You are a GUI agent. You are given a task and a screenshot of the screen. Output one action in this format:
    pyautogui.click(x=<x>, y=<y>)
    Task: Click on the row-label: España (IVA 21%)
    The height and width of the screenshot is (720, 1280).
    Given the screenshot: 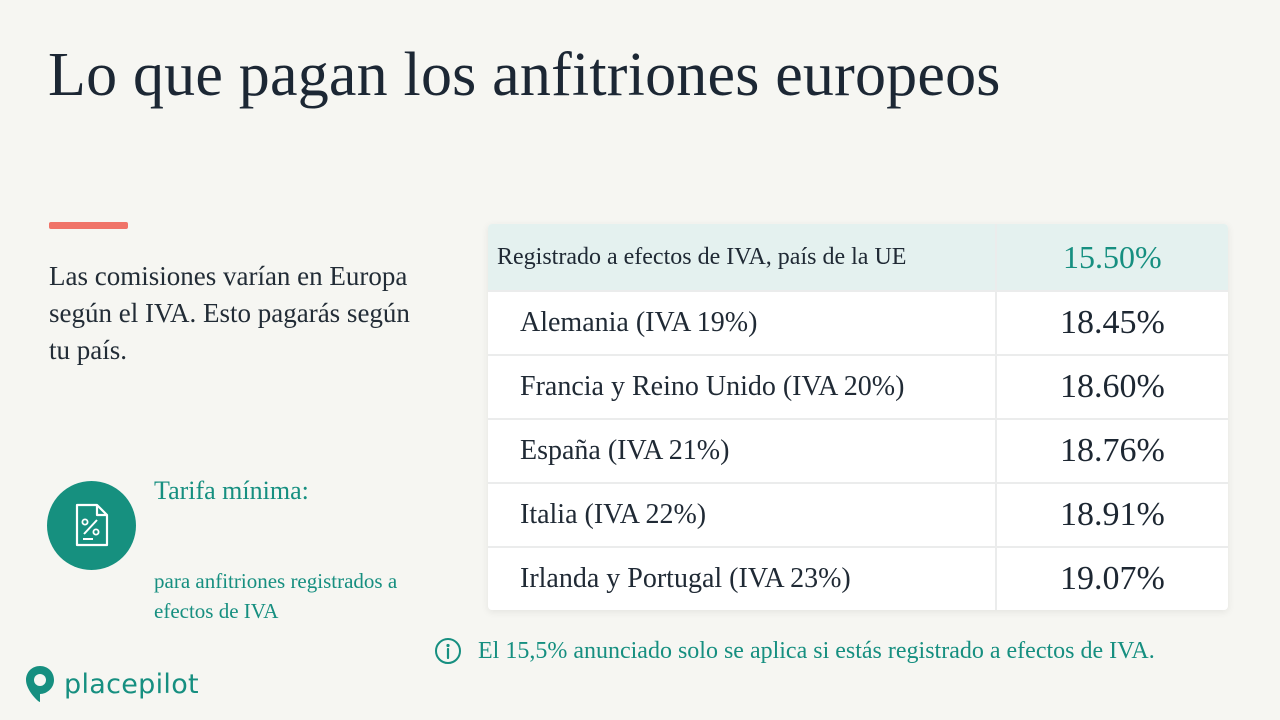 What is the action you would take?
    pyautogui.click(x=742, y=451)
    